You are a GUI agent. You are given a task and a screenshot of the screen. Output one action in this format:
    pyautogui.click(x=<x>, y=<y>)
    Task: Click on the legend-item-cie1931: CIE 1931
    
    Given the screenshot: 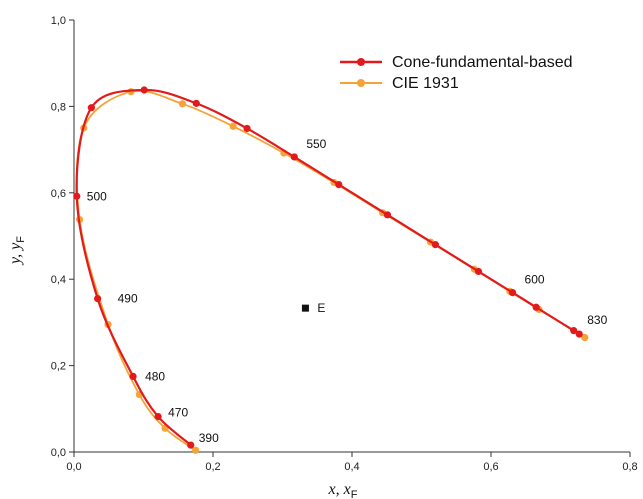 What is the action you would take?
    pyautogui.click(x=399, y=83)
    